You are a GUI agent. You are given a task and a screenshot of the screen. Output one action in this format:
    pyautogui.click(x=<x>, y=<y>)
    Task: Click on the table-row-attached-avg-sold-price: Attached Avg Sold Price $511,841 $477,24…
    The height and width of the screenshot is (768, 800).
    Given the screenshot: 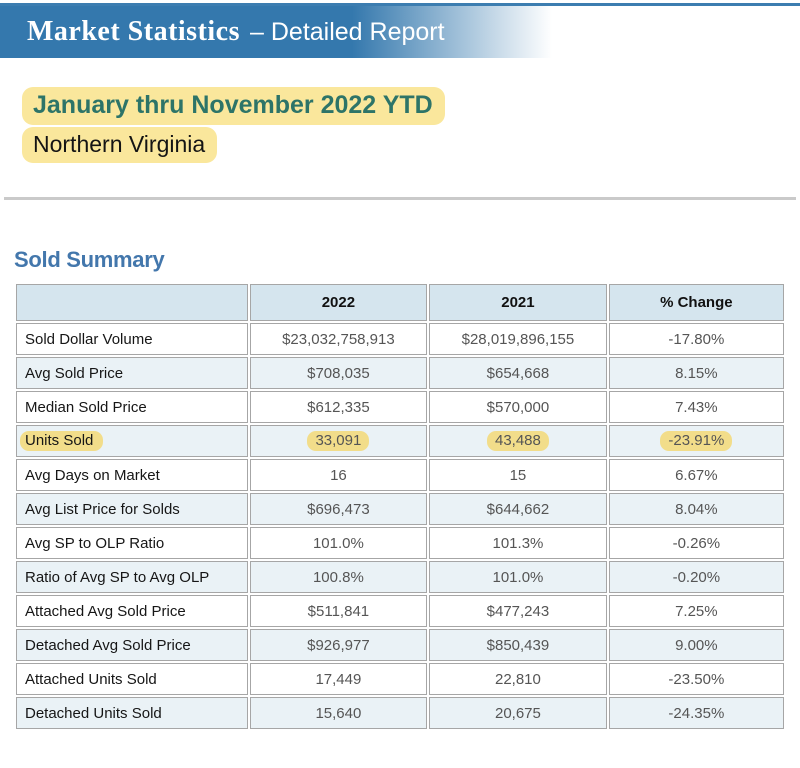 What is the action you would take?
    pyautogui.click(x=400, y=611)
    